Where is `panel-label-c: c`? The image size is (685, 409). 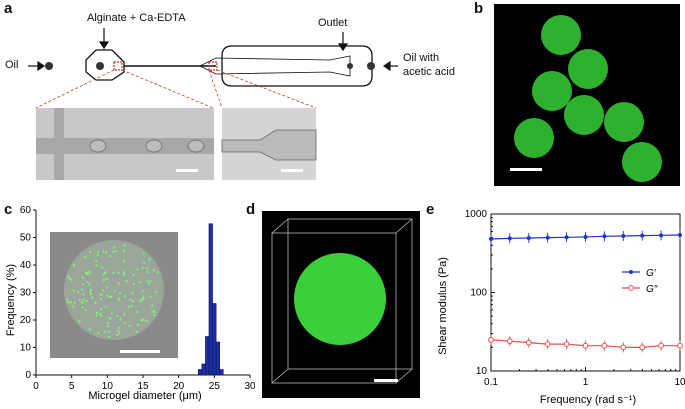
panel-label-c: c is located at coordinates (8, 209).